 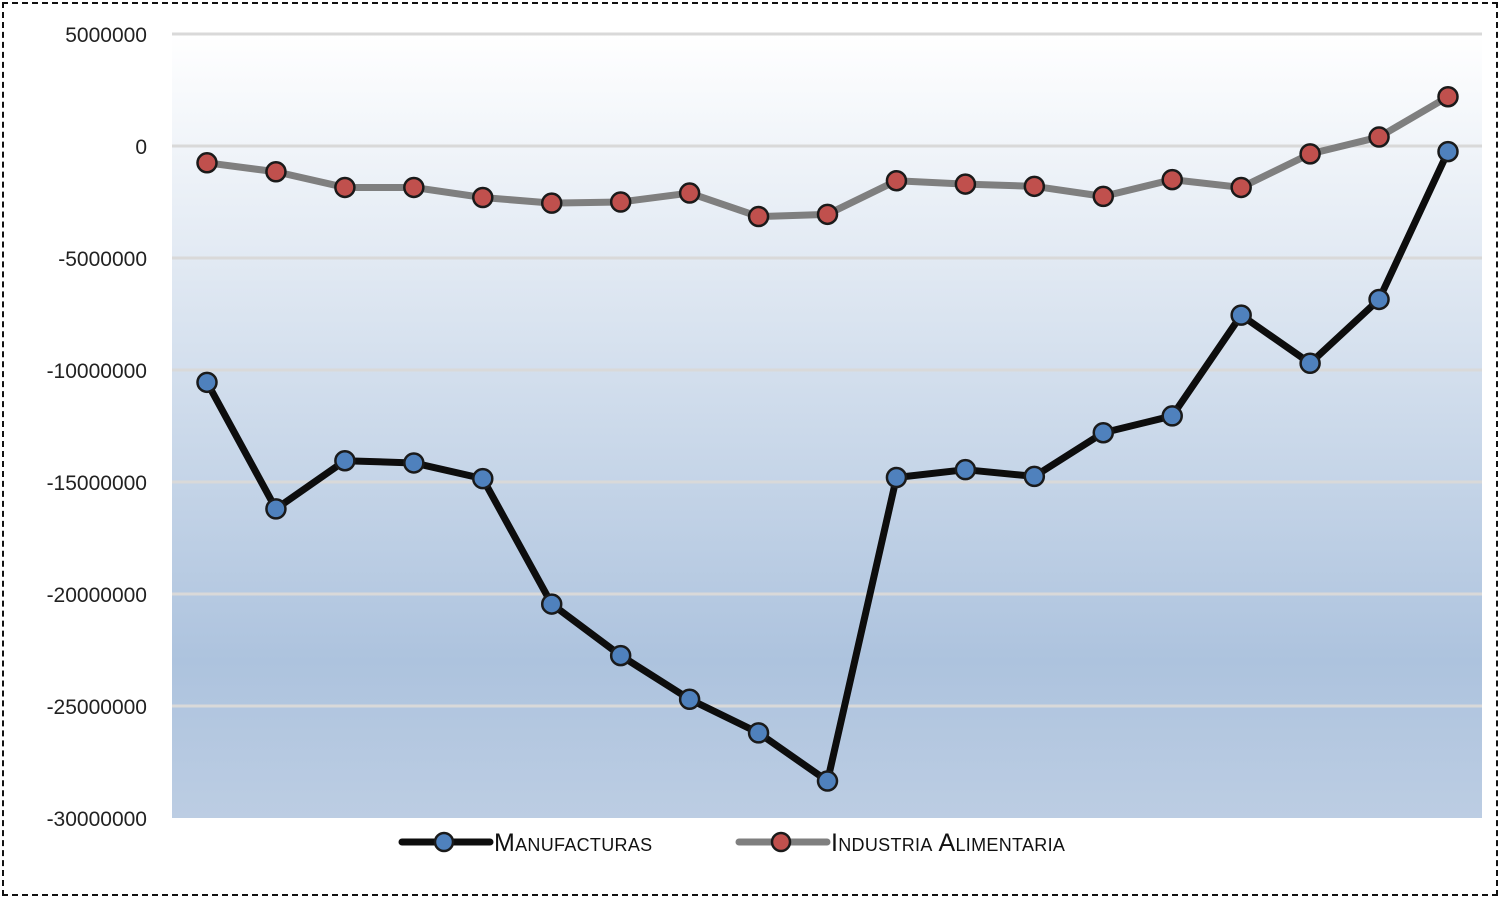 What do you see at coordinates (97, 819) in the screenshot?
I see `y-tick-label: -30000000` at bounding box center [97, 819].